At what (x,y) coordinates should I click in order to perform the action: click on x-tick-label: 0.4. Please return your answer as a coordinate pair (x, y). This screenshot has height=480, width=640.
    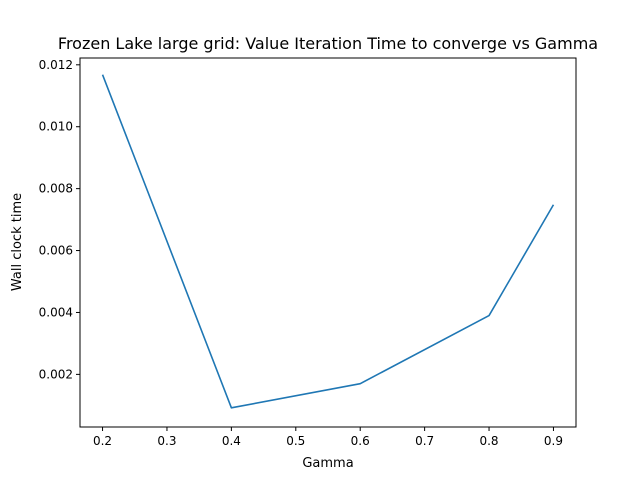
    Looking at the image, I should click on (231, 441).